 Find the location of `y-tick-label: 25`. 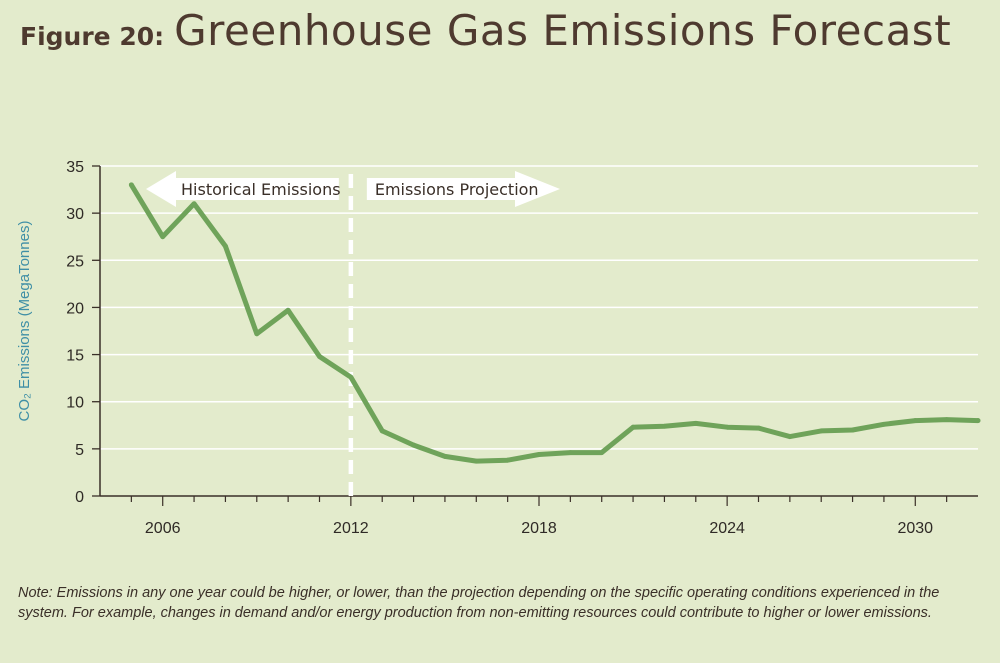

y-tick-label: 25 is located at coordinates (75, 261).